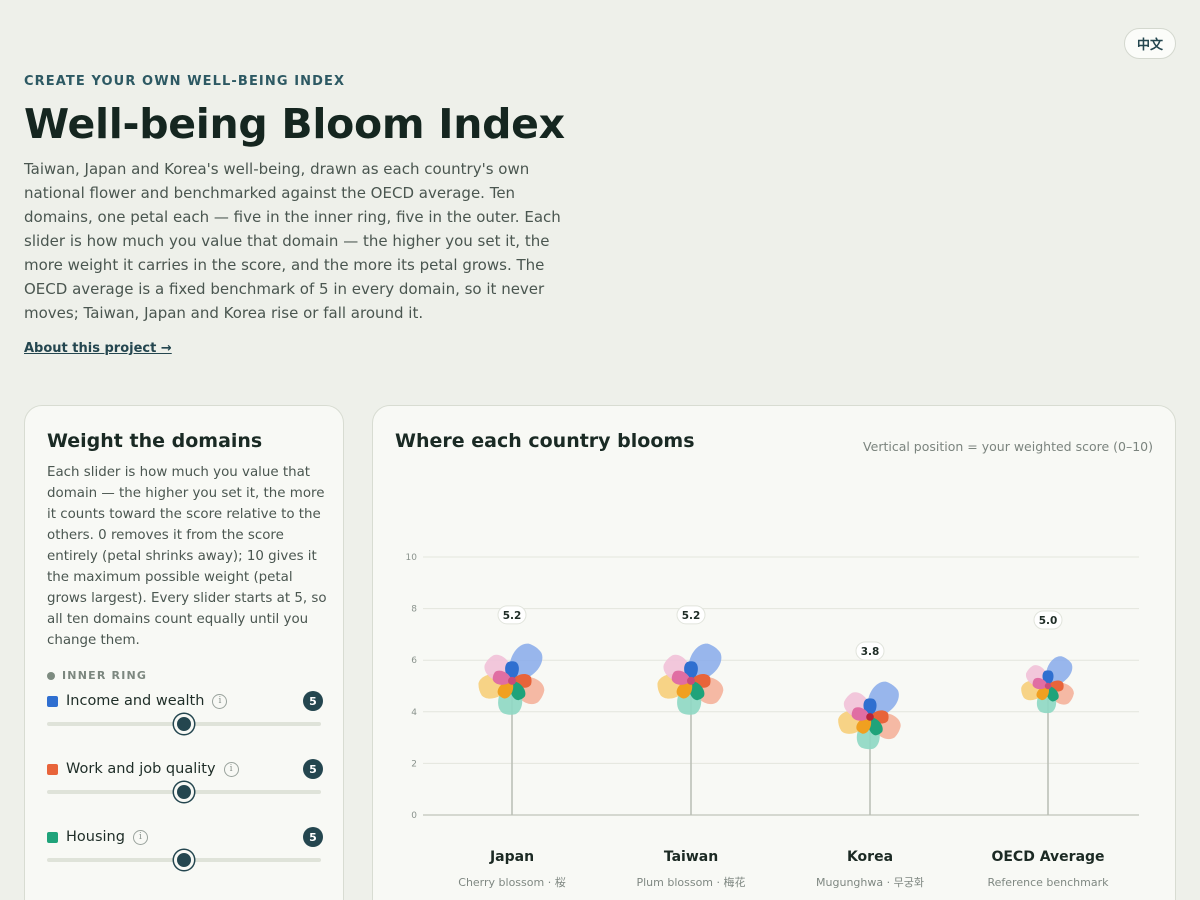 This screenshot has height=900, width=1200. I want to click on ring-dot-icon, so click(51, 675).